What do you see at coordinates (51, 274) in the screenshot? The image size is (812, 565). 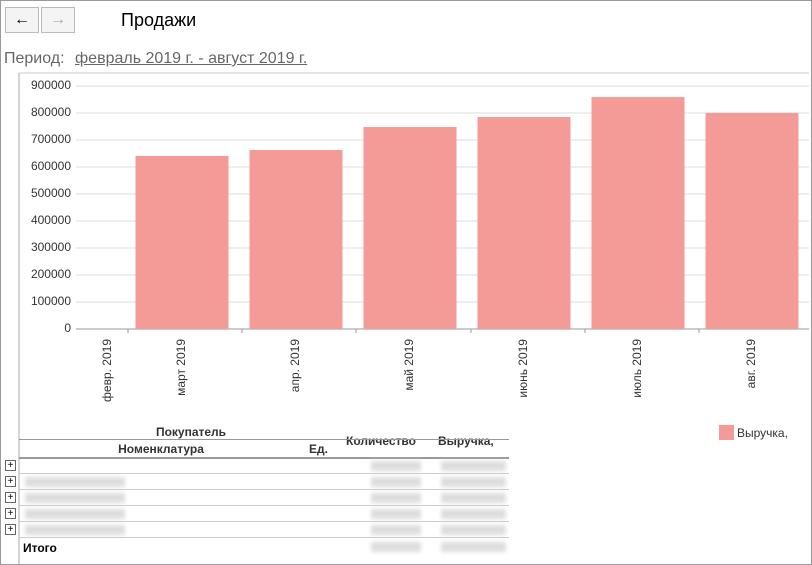 I see `y-tick-label: 200000` at bounding box center [51, 274].